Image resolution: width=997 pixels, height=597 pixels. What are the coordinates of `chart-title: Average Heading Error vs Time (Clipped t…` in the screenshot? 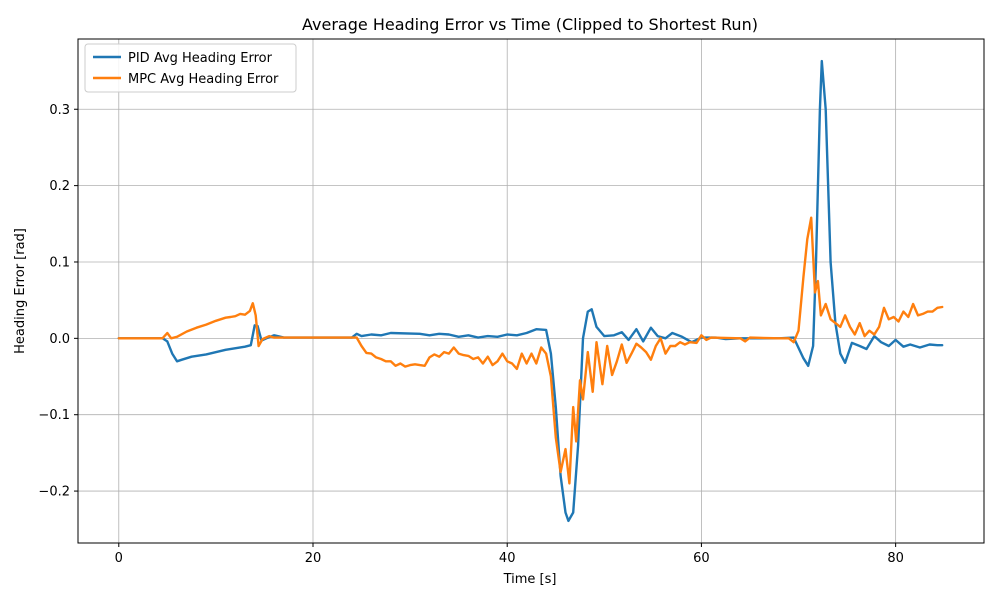 It's located at (530, 24).